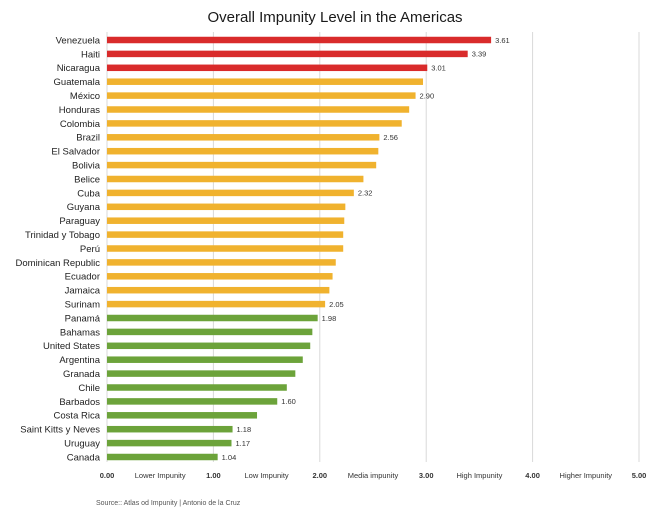 The width and height of the screenshot is (670, 516). I want to click on value-label: 3.61, so click(502, 40).